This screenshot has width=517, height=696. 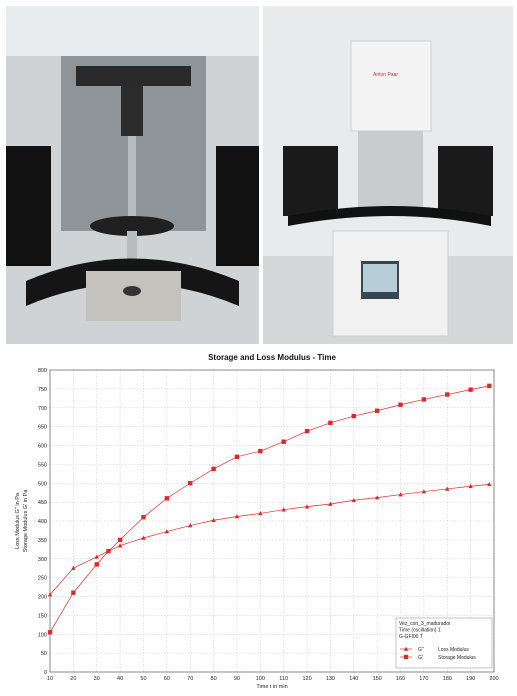 I want to click on legend-marker-triangle, so click(x=406, y=648).